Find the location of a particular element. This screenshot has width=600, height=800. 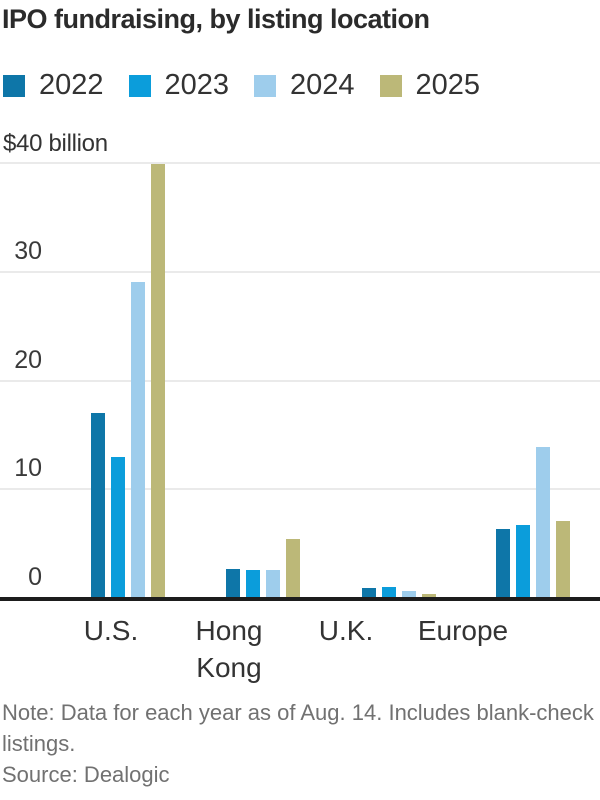

legend-label-2025: 2025 is located at coordinates (448, 85).